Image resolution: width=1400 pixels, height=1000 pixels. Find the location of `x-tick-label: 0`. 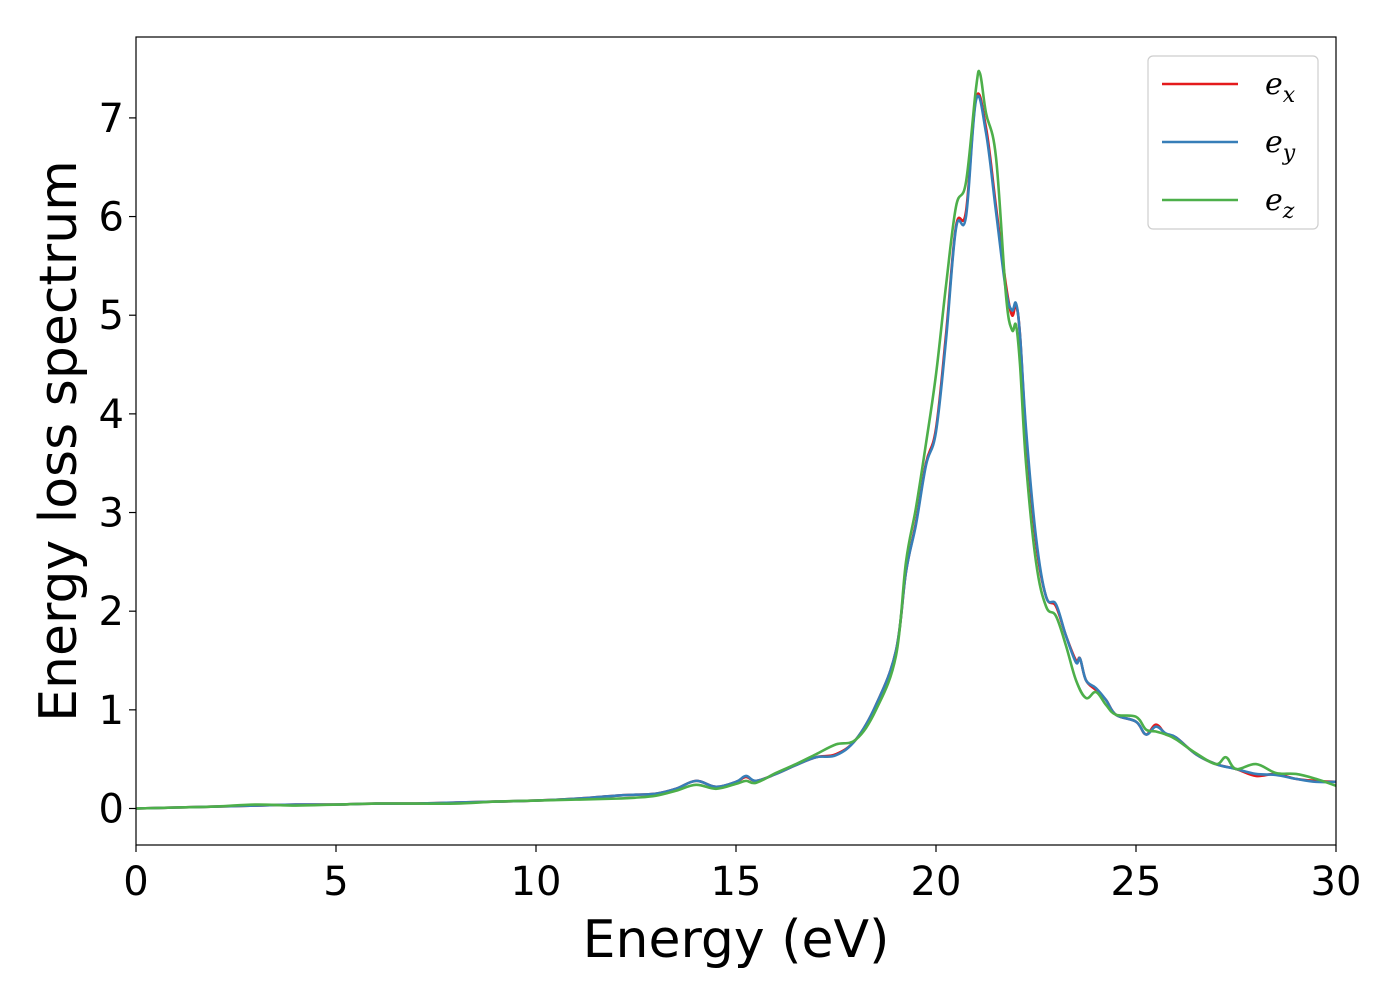

x-tick-label: 0 is located at coordinates (135, 882).